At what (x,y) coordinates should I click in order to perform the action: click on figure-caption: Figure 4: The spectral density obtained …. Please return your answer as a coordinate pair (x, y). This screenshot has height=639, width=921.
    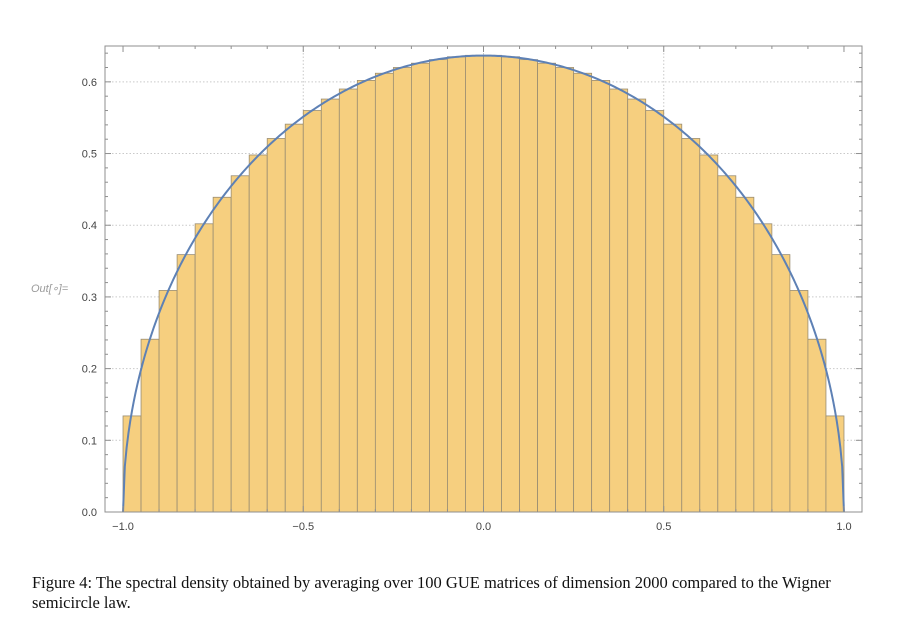
    Looking at the image, I should click on (431, 592).